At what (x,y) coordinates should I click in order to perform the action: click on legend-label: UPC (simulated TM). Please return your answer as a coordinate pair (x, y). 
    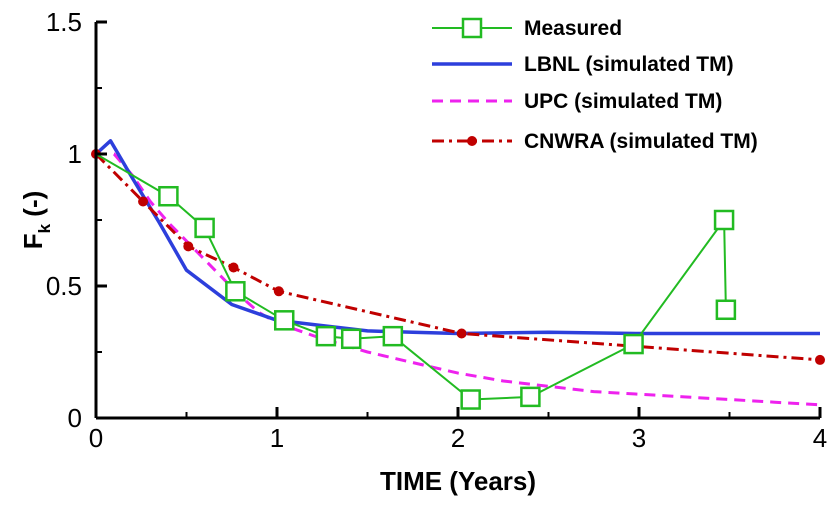
    Looking at the image, I should click on (623, 101).